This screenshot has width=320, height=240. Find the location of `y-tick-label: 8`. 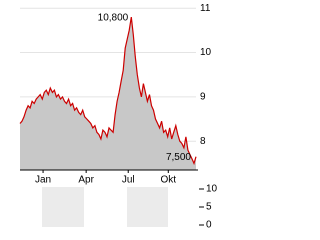

y-tick-label: 8 is located at coordinates (203, 141).